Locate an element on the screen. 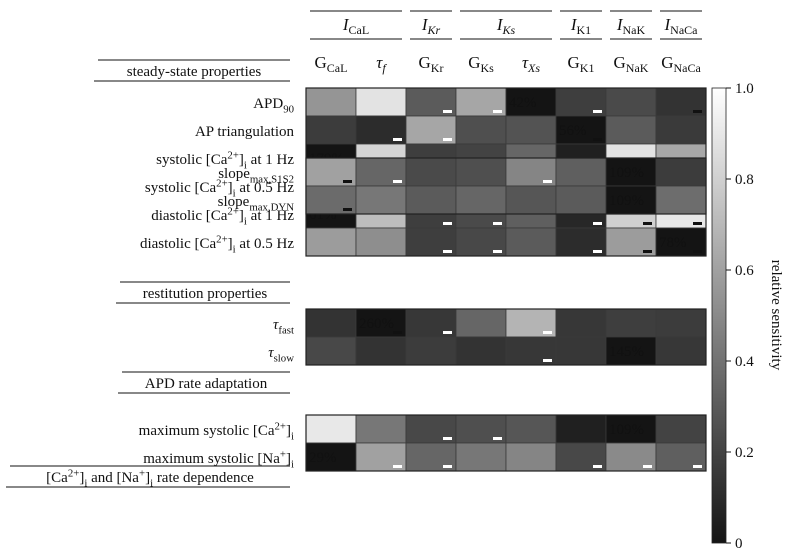  current-subscript: NaK is located at coordinates (634, 30).